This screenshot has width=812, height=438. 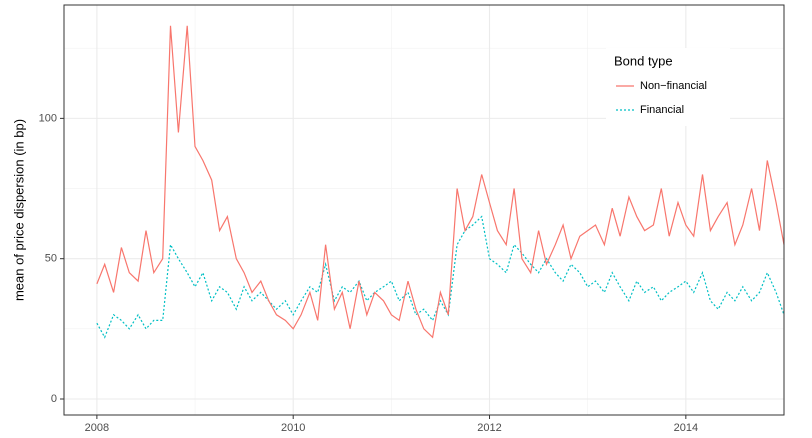 I want to click on x-tick-label: 2010, so click(x=293, y=428).